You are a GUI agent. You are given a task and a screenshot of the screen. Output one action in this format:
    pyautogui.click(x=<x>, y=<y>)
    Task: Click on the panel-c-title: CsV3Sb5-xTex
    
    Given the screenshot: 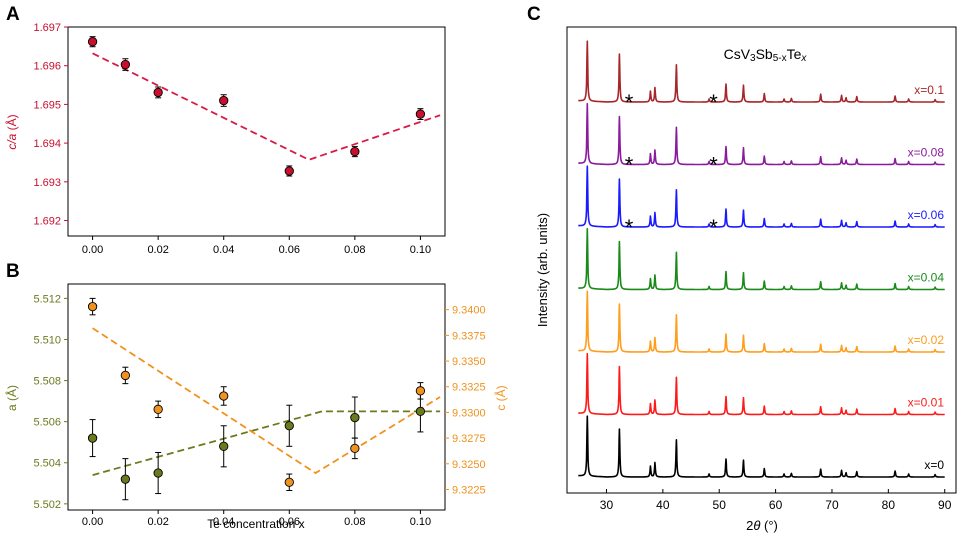 What is the action you would take?
    pyautogui.click(x=766, y=55)
    